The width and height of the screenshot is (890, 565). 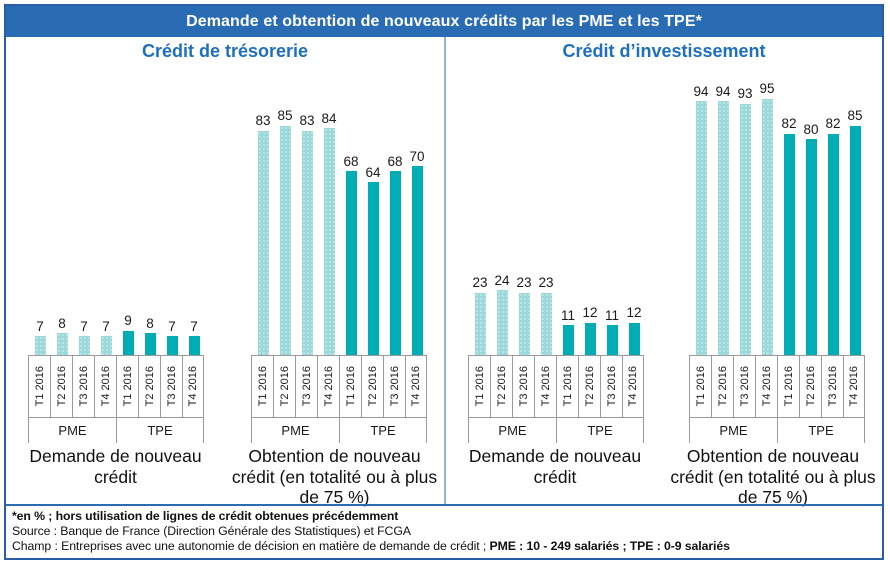 What do you see at coordinates (600, 430) in the screenshot?
I see `series-label-tpe: TPE` at bounding box center [600, 430].